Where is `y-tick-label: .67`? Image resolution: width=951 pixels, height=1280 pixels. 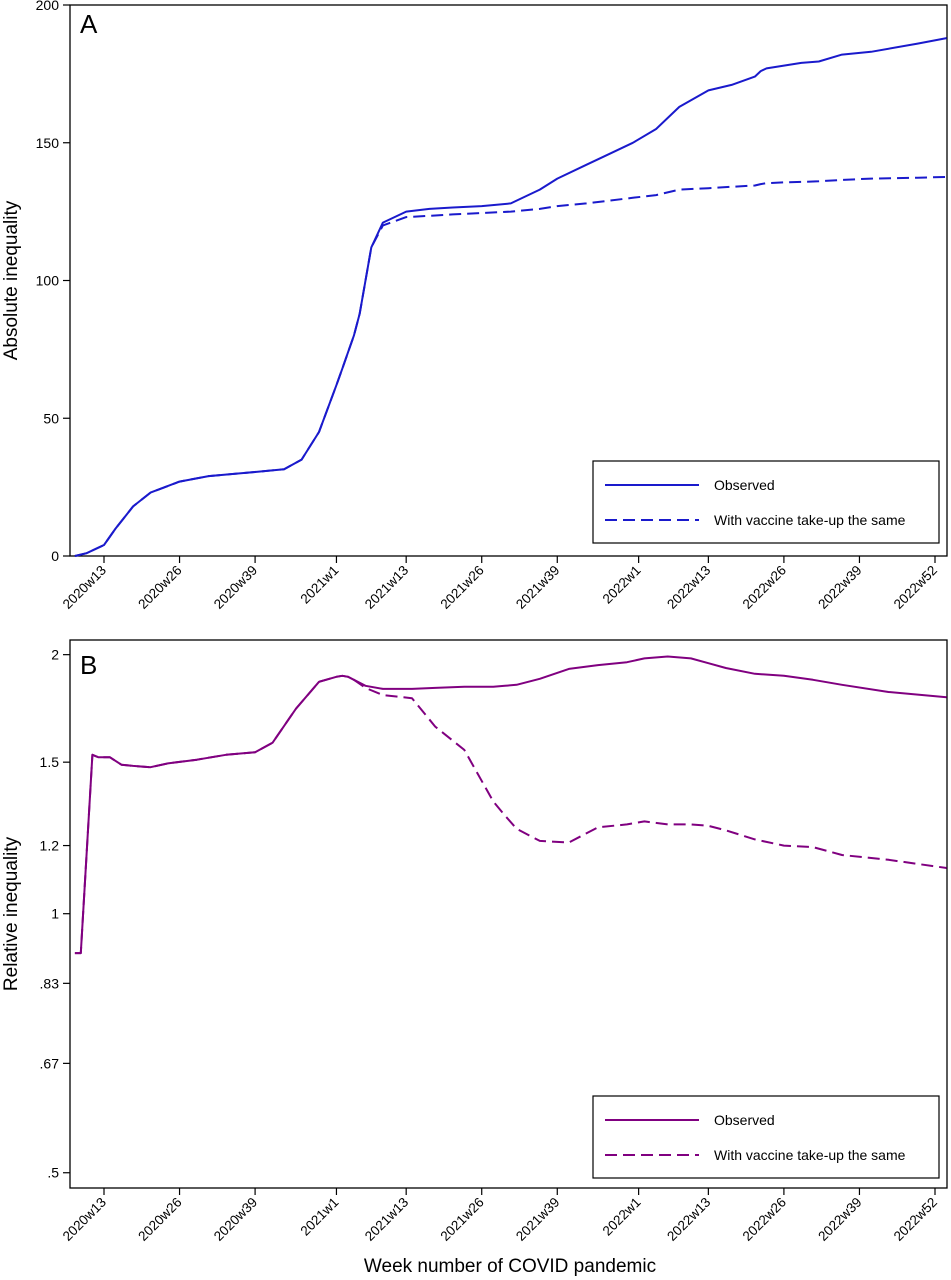 y-tick-label: .67 is located at coordinates (50, 1063).